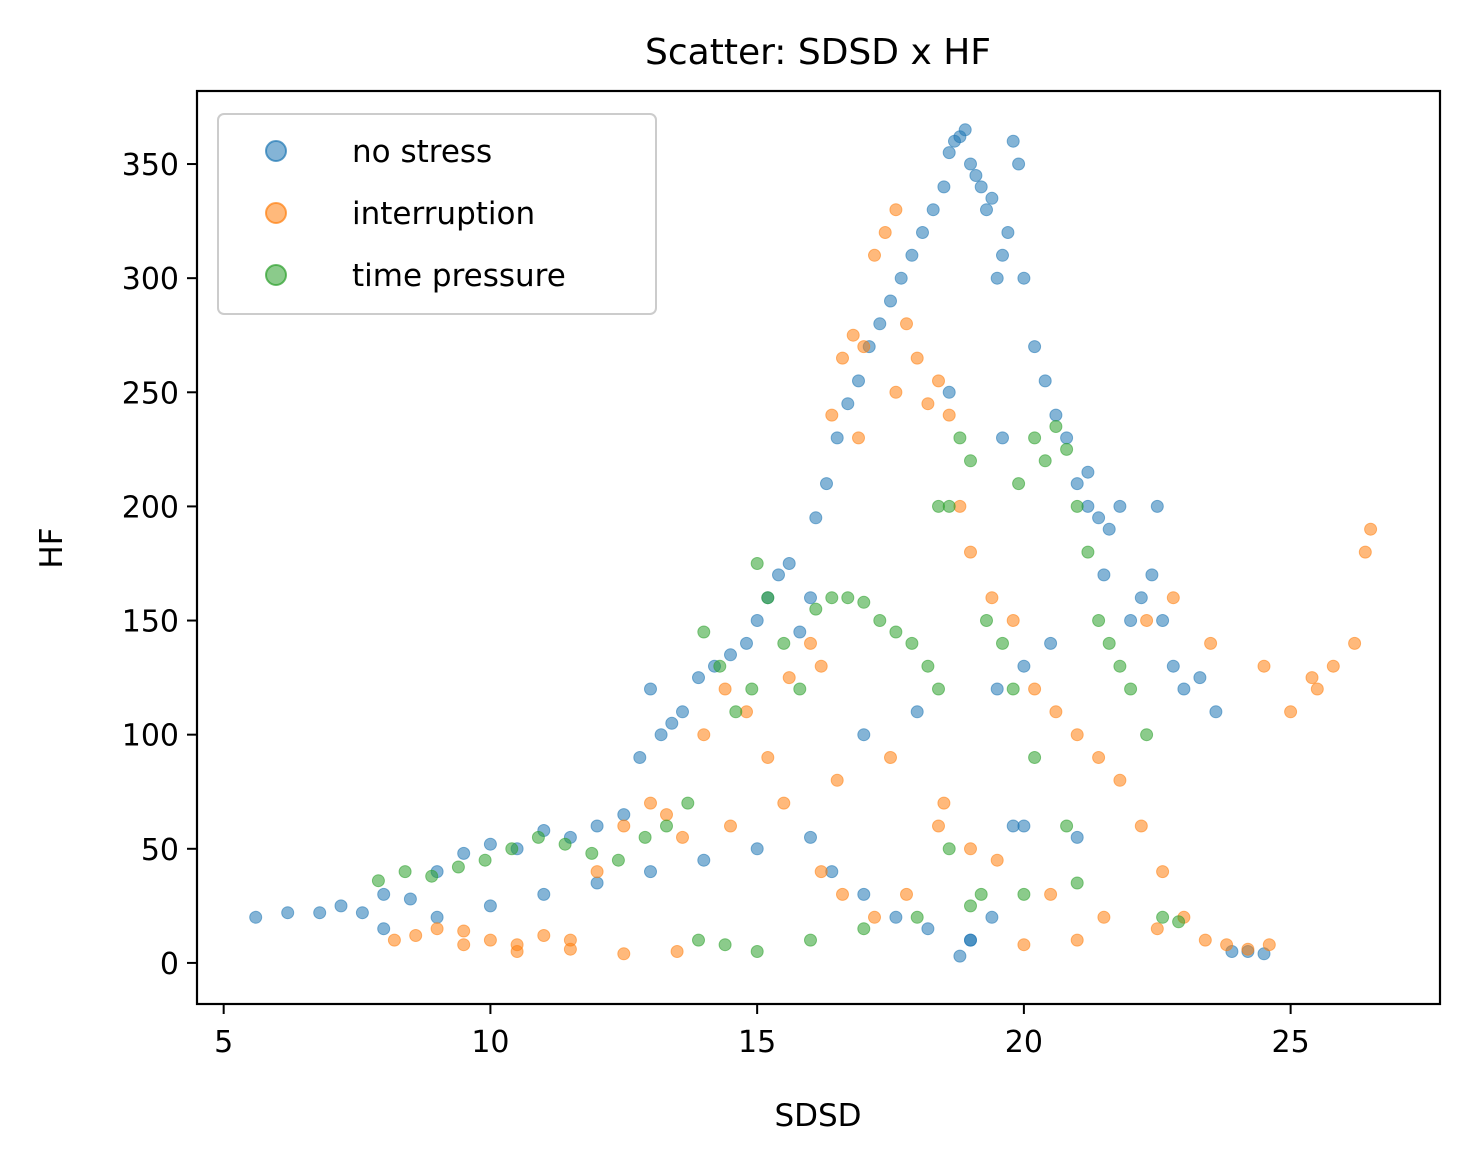 Image resolution: width=1470 pixels, height=1166 pixels. I want to click on x-axis-label: SDSD, so click(817, 1116).